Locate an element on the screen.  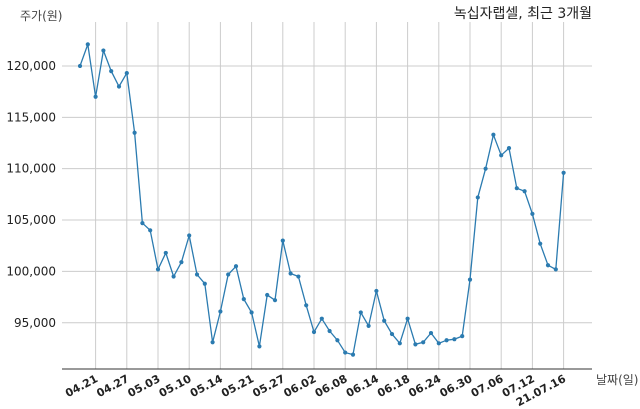
x-tick-label: 05.21 is located at coordinates (237, 386).